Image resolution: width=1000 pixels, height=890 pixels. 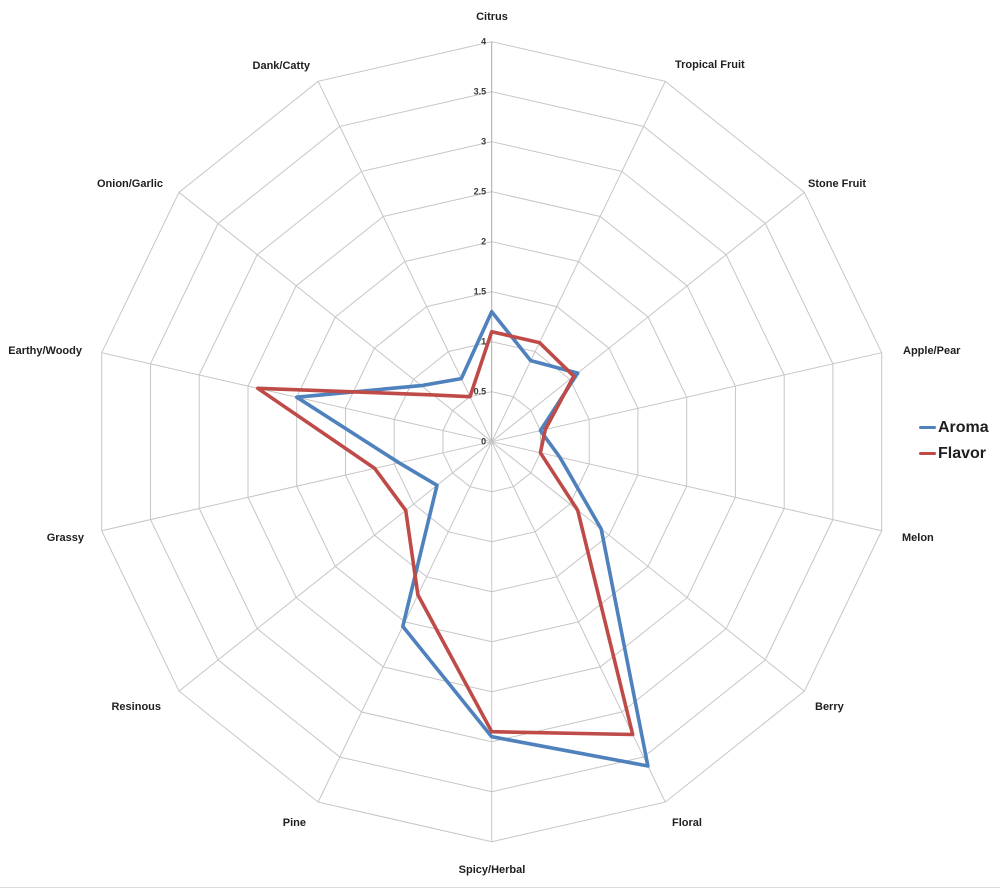 What do you see at coordinates (686, 486) in the screenshot?
I see `axis-line-melon` at bounding box center [686, 486].